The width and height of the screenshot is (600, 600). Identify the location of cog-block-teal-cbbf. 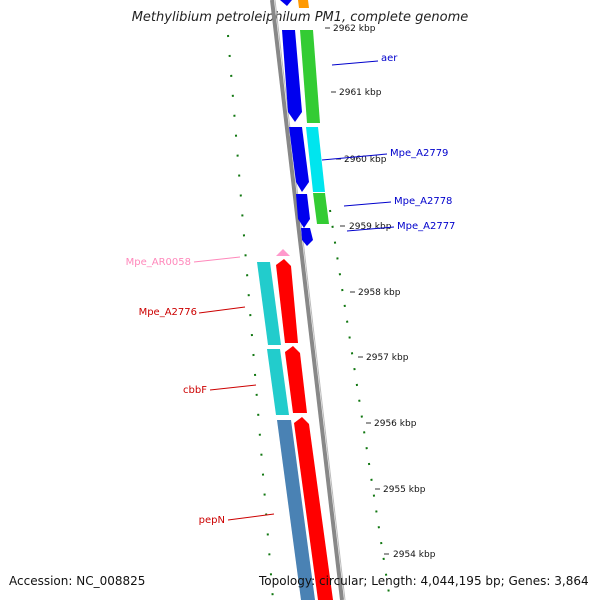
(278, 382).